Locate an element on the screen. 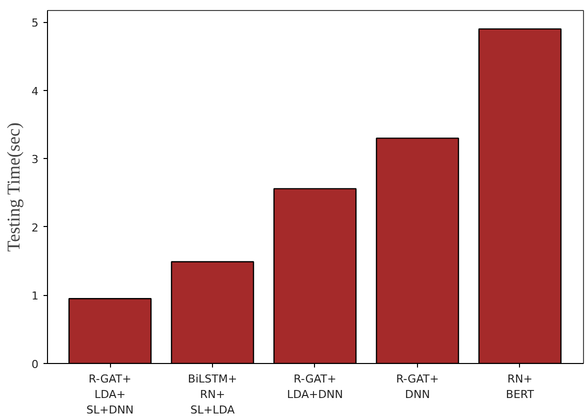  x-tick-label: R-GAT+ DNN is located at coordinates (417, 387).